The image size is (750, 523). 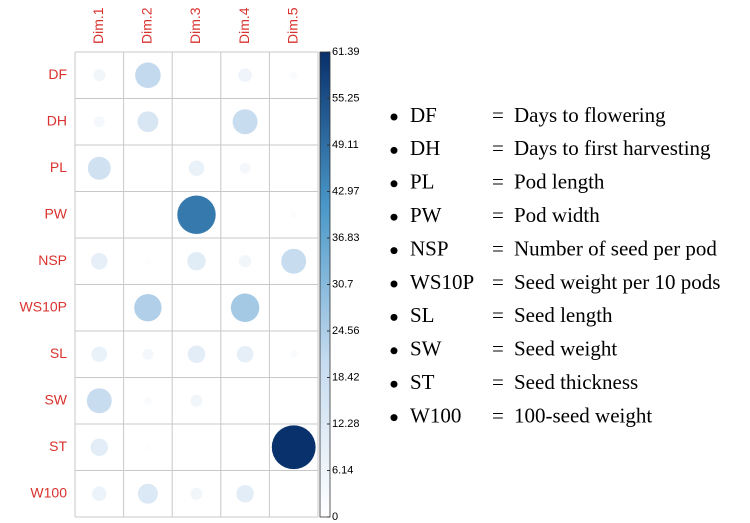 What do you see at coordinates (426, 215) in the screenshot?
I see `legend-abbr: PW` at bounding box center [426, 215].